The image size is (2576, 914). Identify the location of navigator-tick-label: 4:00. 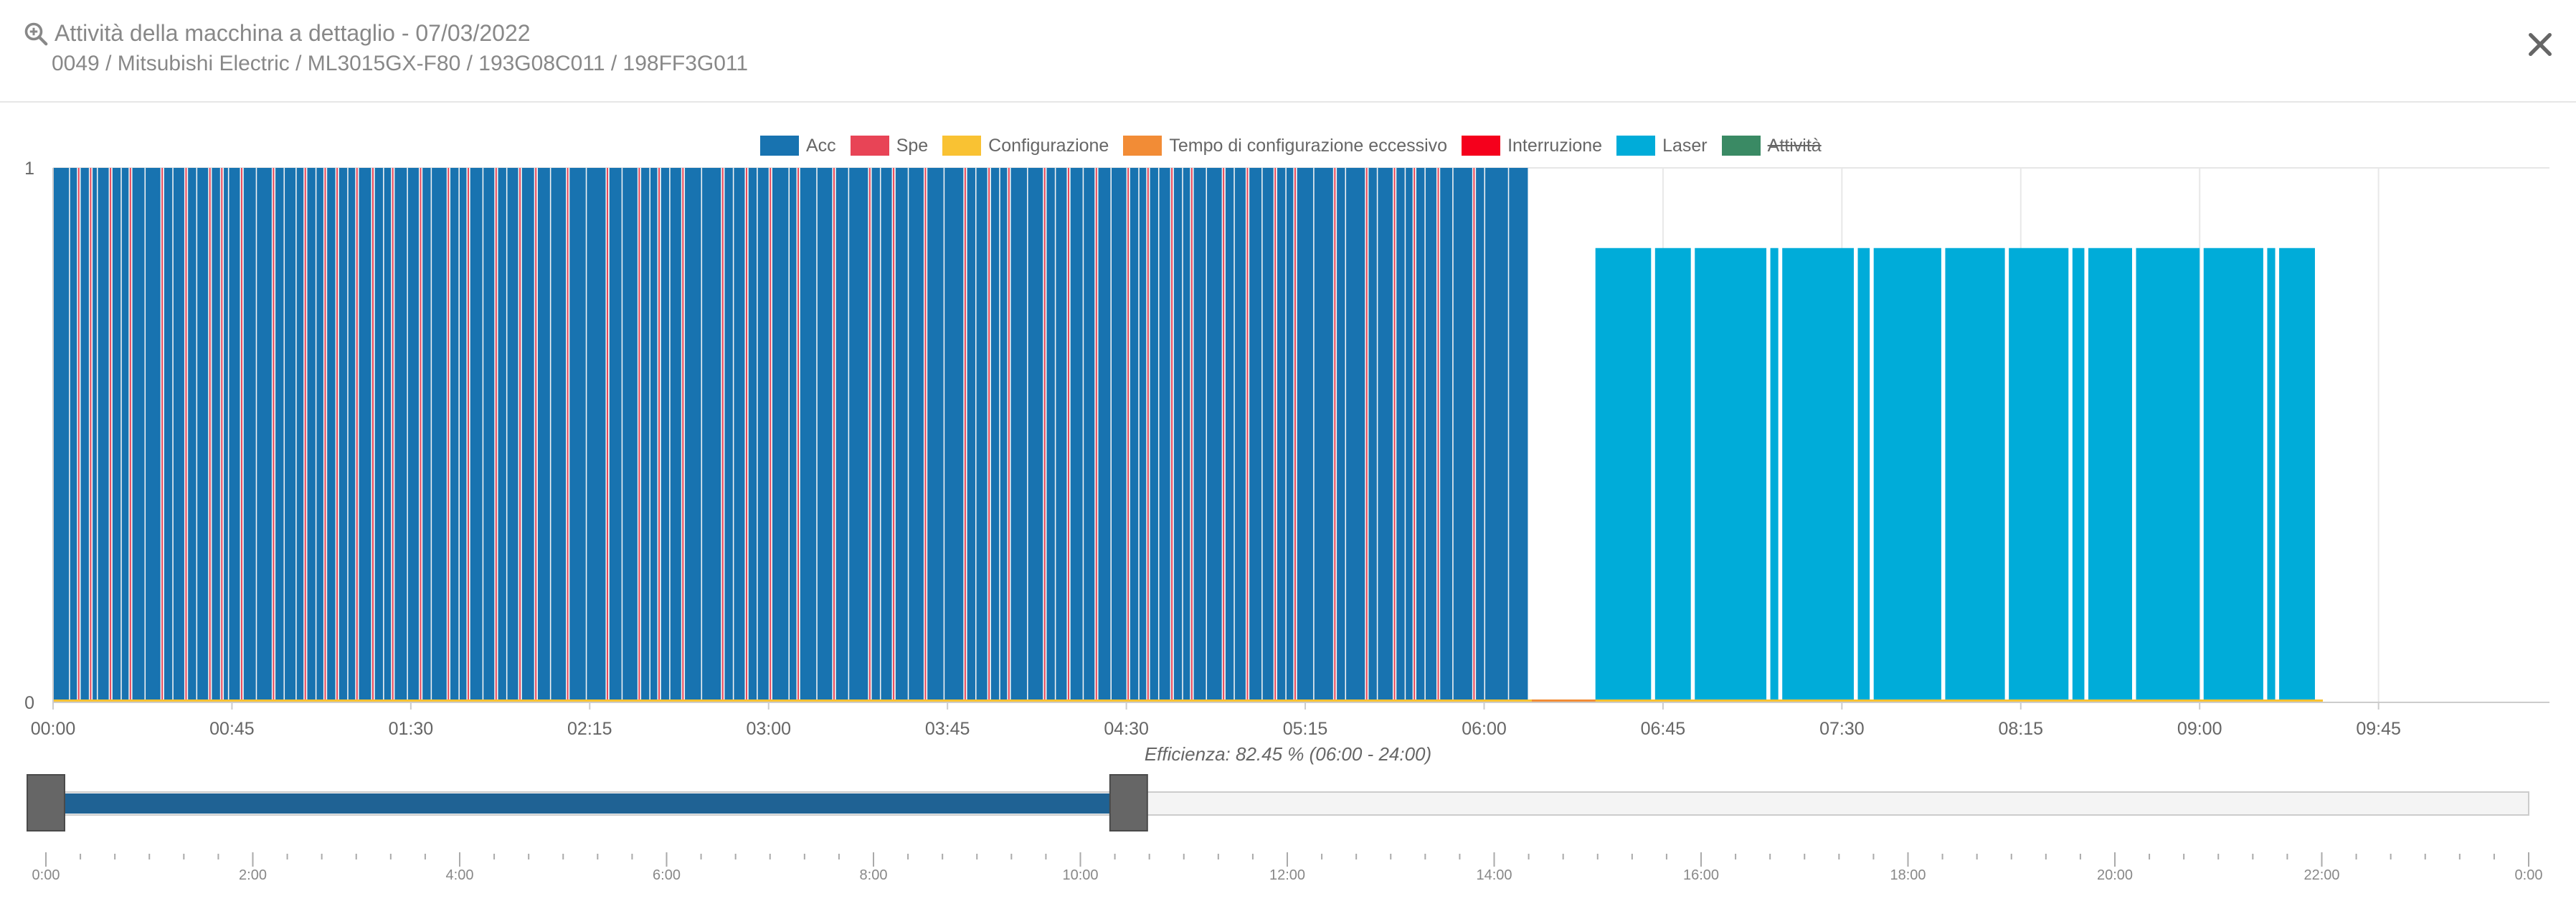
(460, 875).